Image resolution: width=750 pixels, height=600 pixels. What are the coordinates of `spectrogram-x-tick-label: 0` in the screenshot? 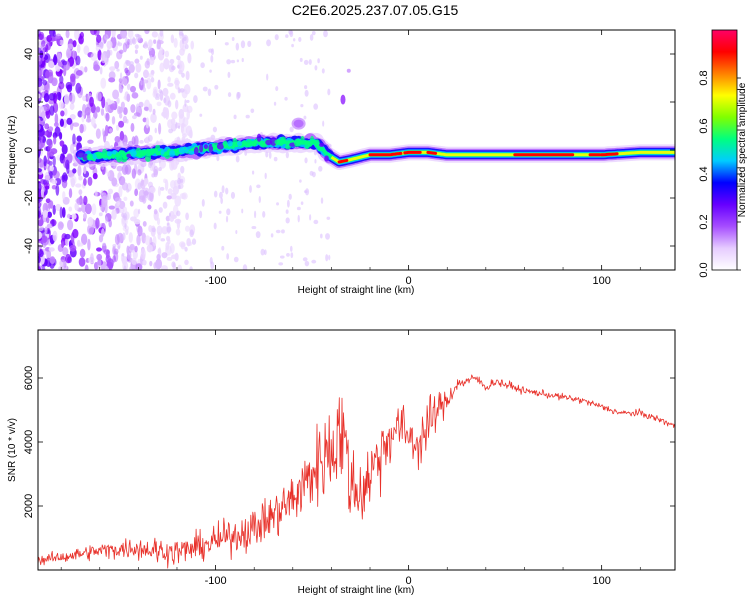 It's located at (409, 281).